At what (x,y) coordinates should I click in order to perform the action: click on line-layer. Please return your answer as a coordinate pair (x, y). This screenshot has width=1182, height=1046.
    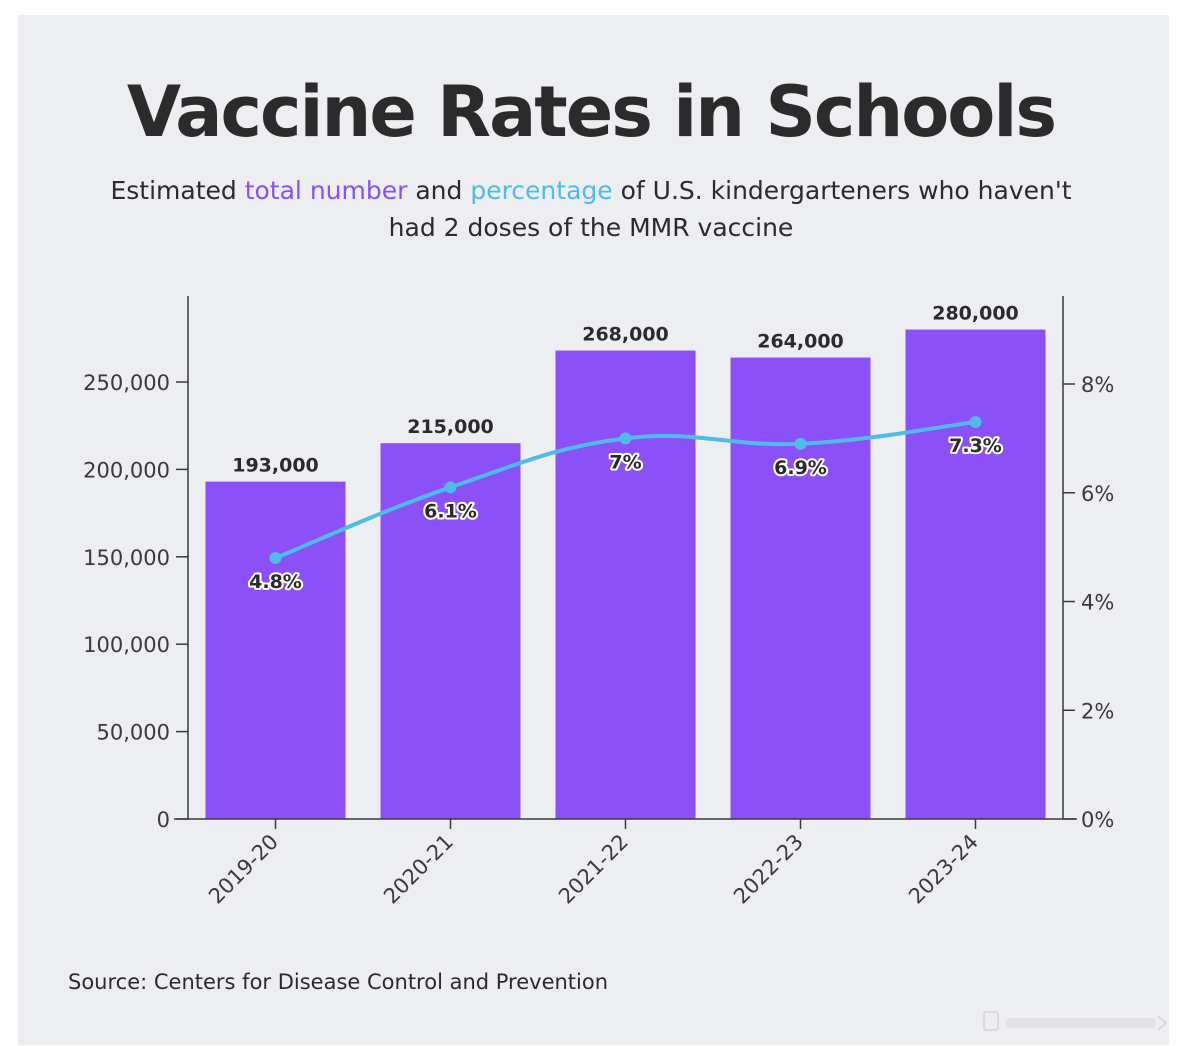
    Looking at the image, I should click on (625, 490).